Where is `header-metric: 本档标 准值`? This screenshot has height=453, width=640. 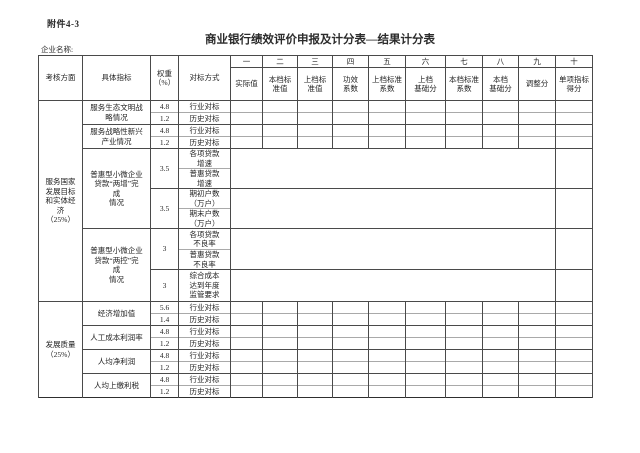
header-metric: 本档标 准值 is located at coordinates (280, 84).